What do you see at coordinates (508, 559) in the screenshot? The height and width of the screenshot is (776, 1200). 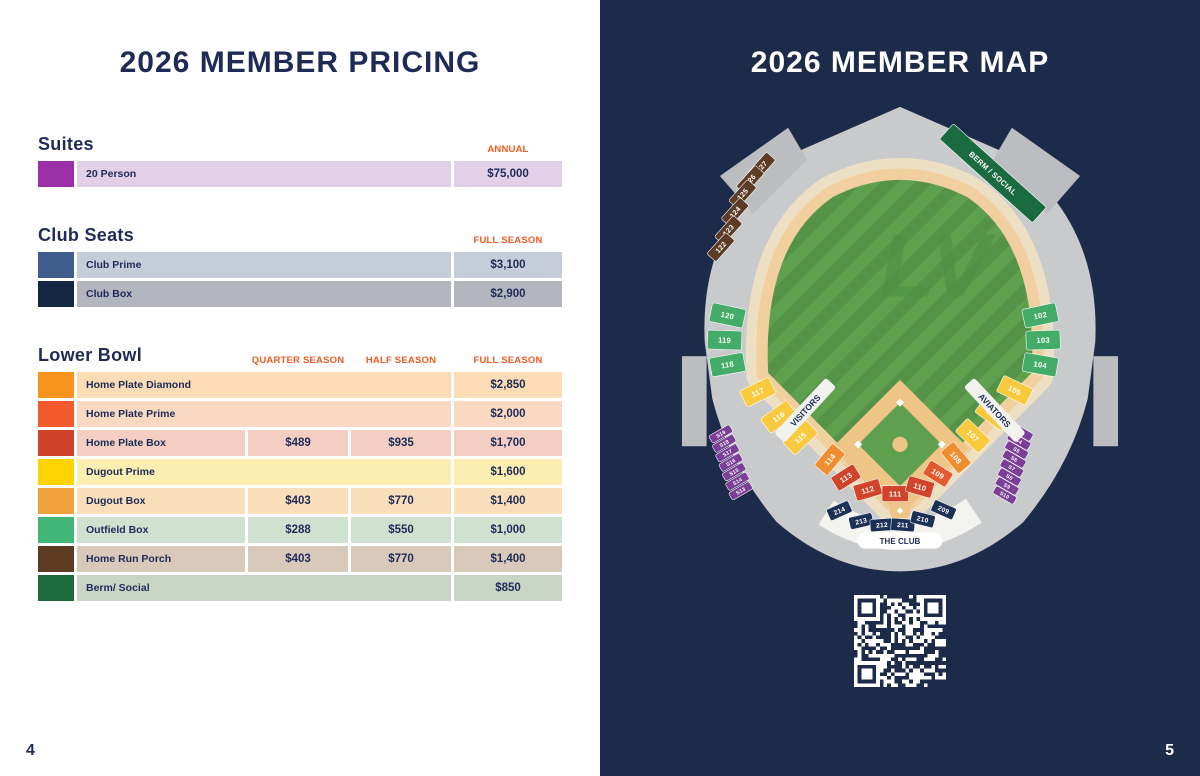 I see `price-cell-full: $1,400` at bounding box center [508, 559].